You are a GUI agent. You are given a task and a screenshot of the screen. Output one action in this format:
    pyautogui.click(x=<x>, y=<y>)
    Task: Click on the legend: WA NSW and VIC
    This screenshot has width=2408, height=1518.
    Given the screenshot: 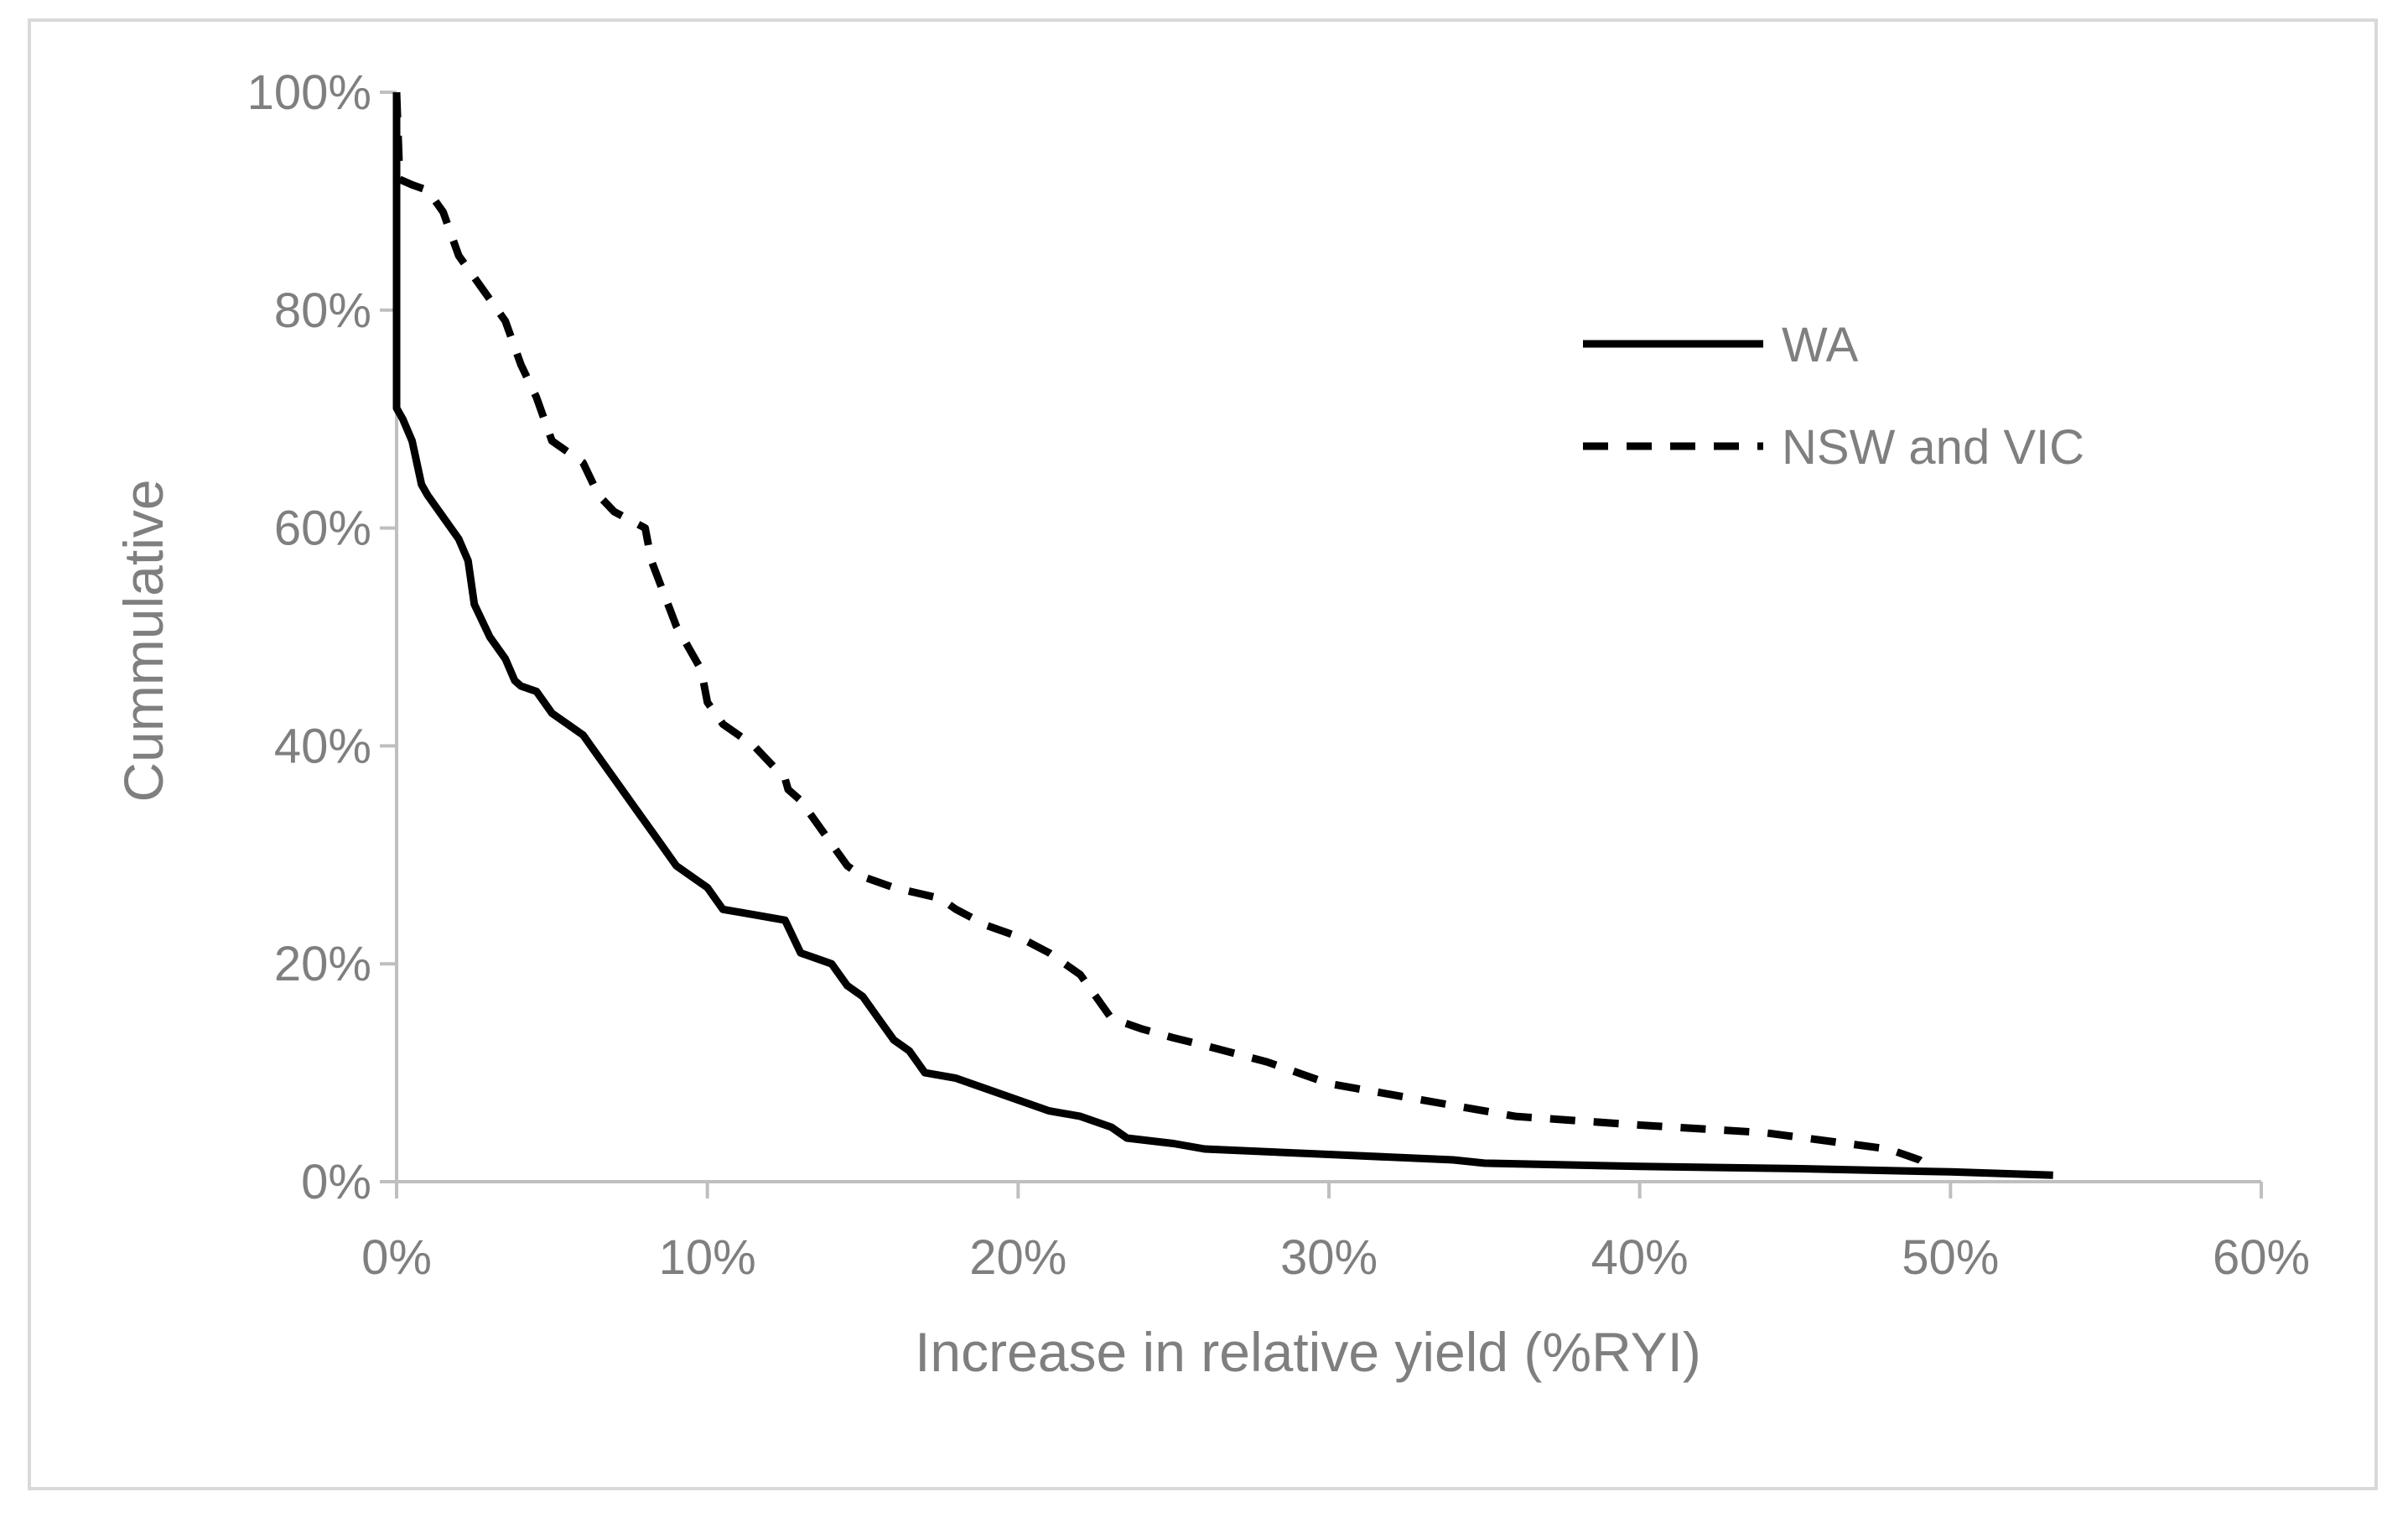 What is the action you would take?
    pyautogui.click(x=1833, y=396)
    